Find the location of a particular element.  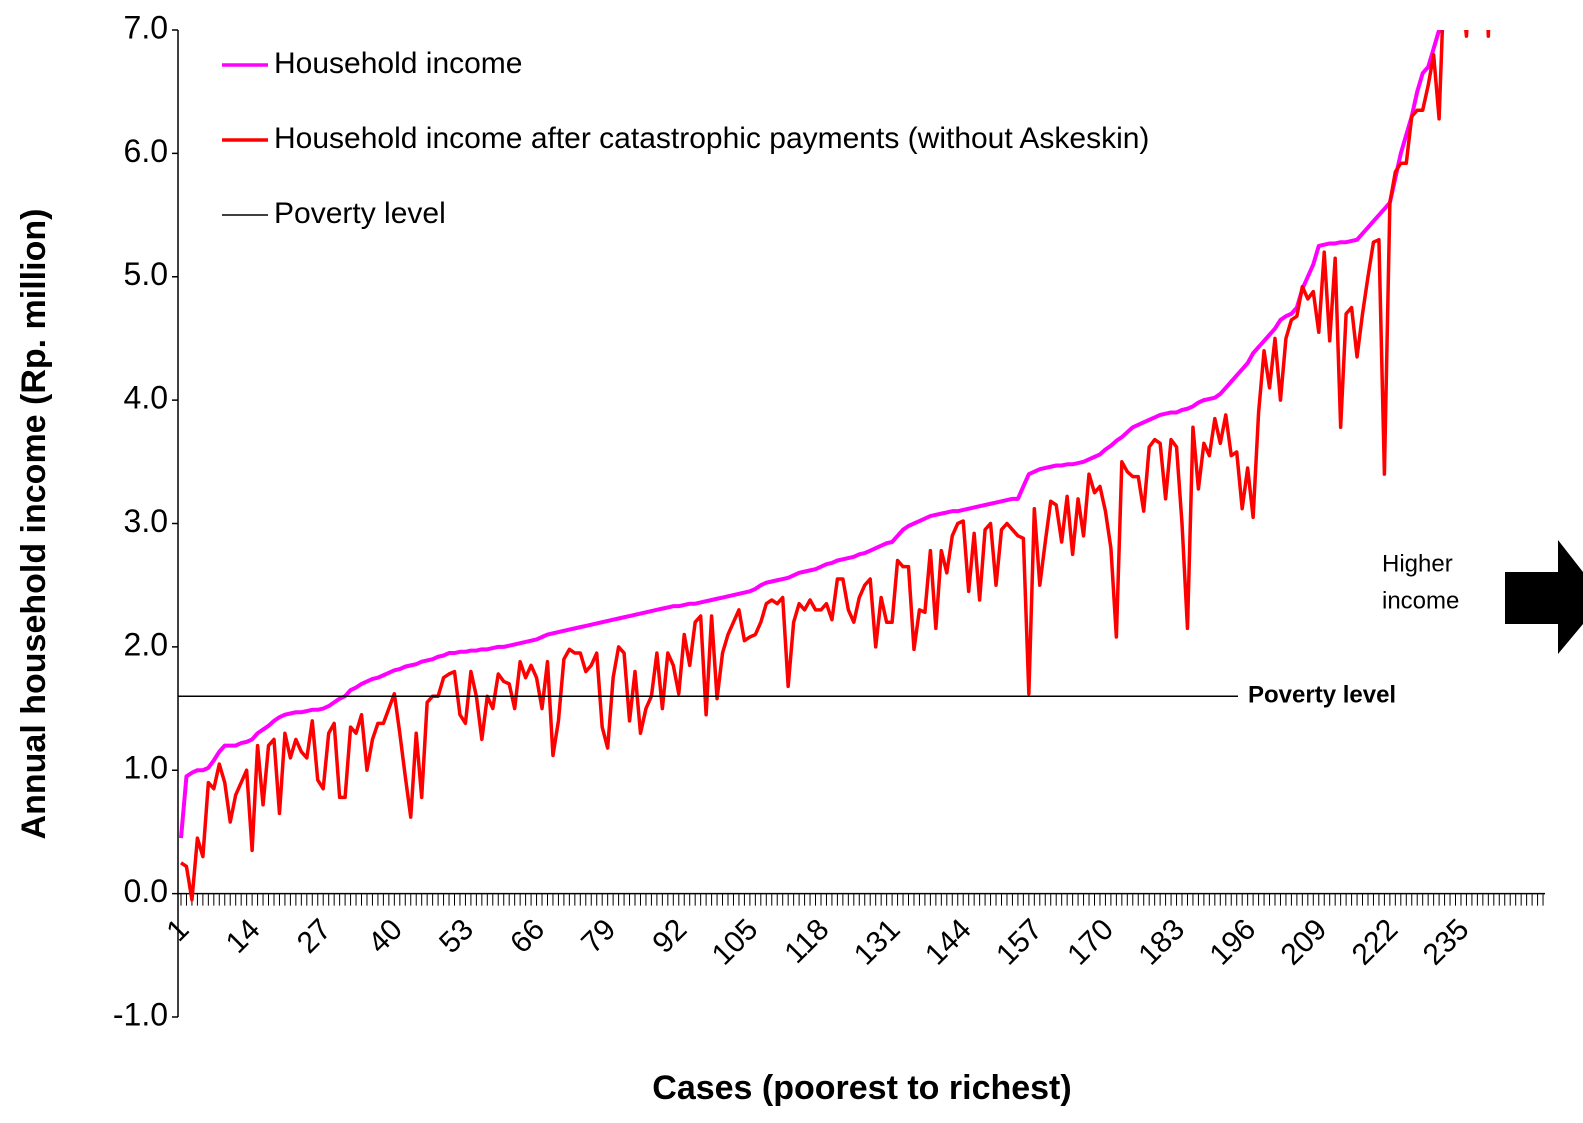

legend-label: Poverty level is located at coordinates (360, 213).